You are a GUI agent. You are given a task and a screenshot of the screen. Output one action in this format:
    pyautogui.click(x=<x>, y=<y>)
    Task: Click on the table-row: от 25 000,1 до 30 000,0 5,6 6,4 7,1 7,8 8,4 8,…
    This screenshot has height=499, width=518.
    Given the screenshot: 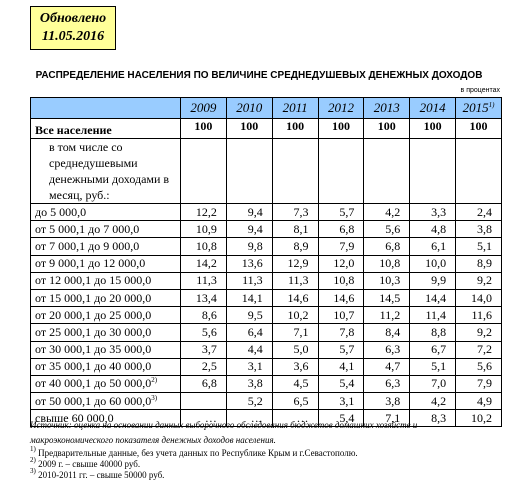 What is the action you would take?
    pyautogui.click(x=266, y=332)
    